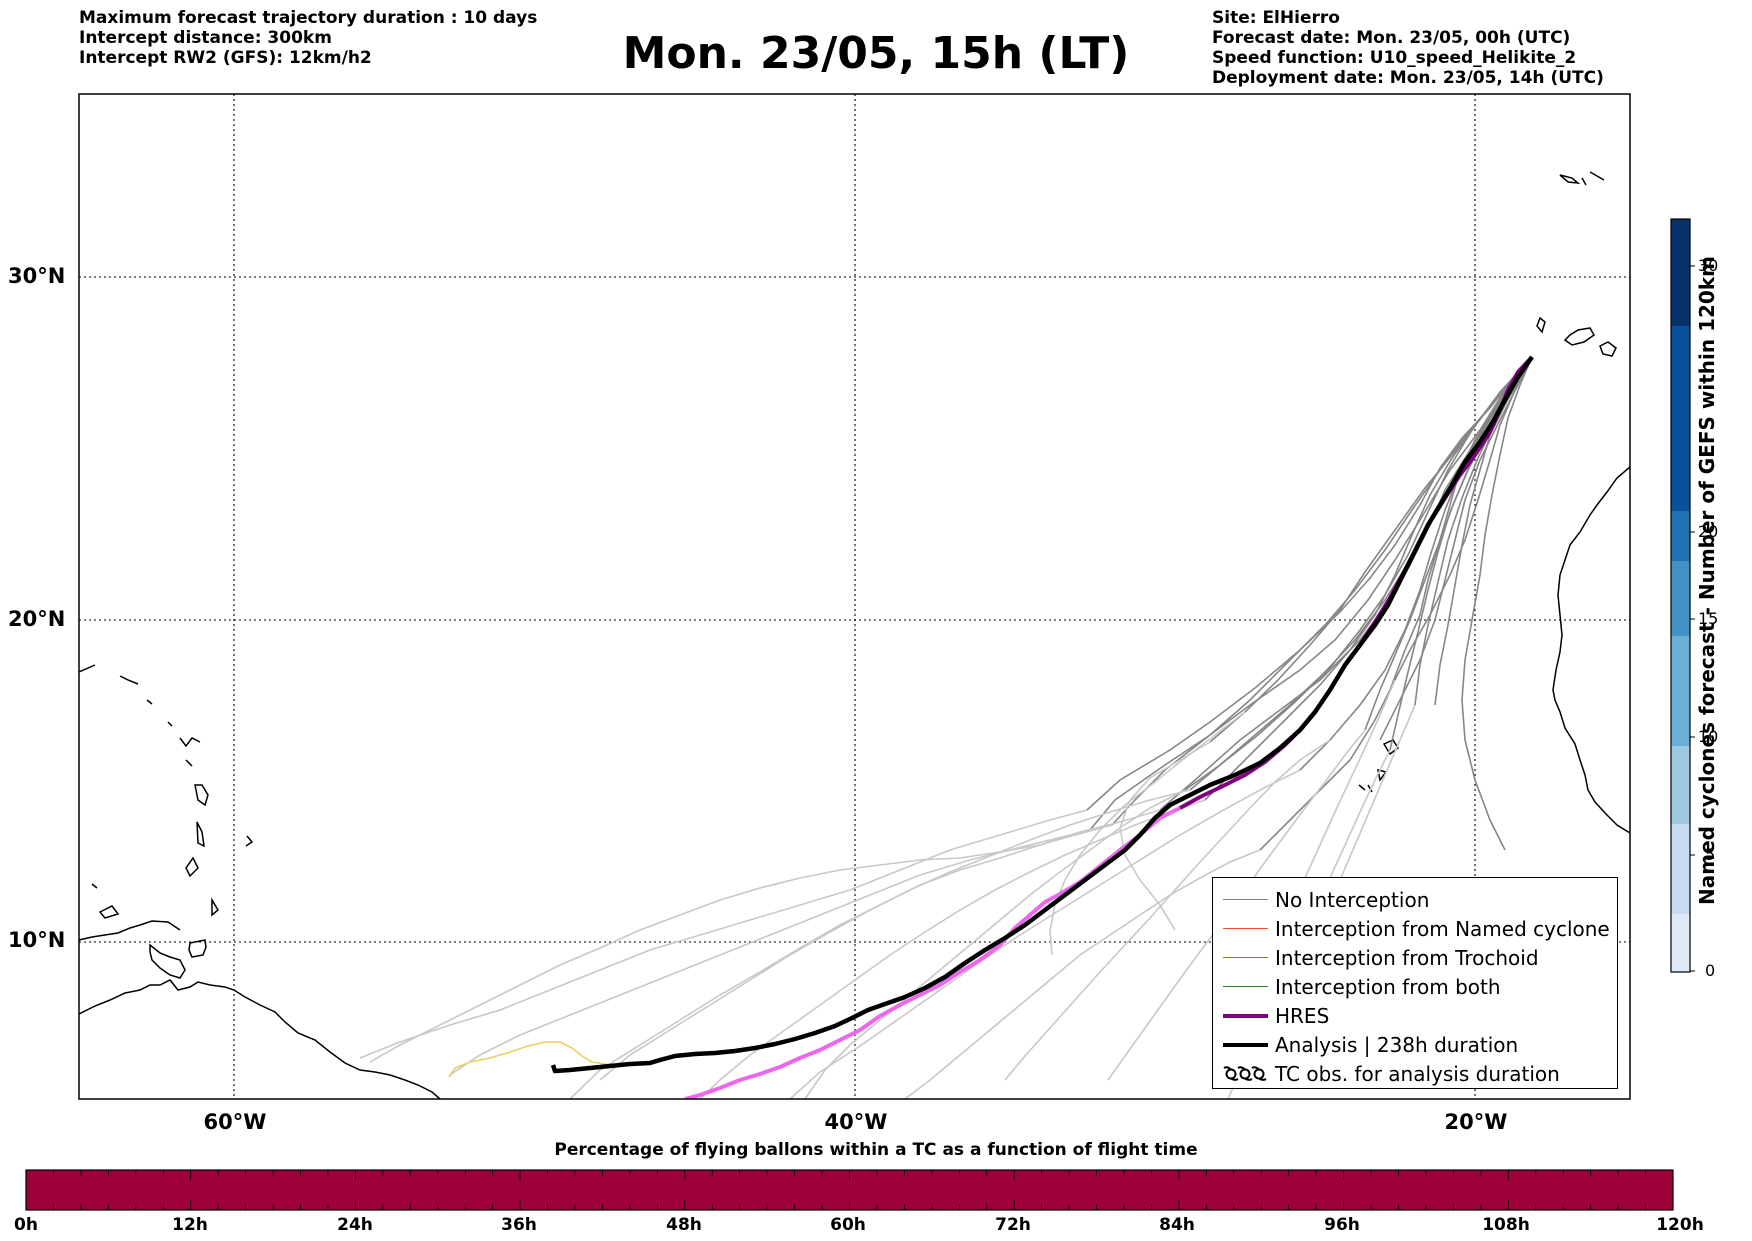 Image resolution: width=1752 pixels, height=1241 pixels. I want to click on south-america-coast, so click(260, 1039).